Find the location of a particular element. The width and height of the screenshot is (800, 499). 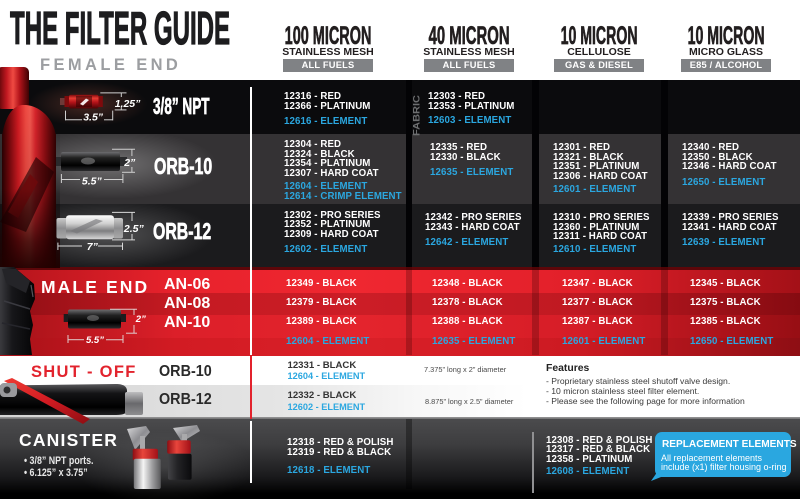

svg-text: 2.5” is located at coordinates (134, 229).